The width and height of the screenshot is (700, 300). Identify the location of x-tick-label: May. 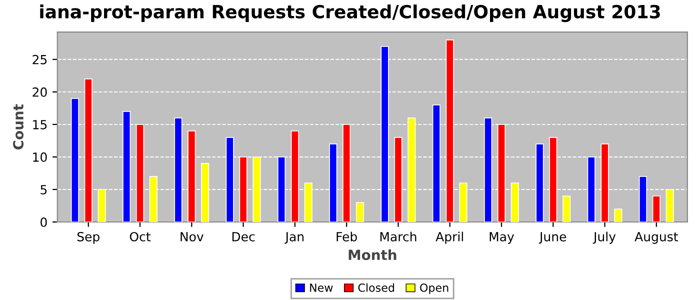
(502, 238).